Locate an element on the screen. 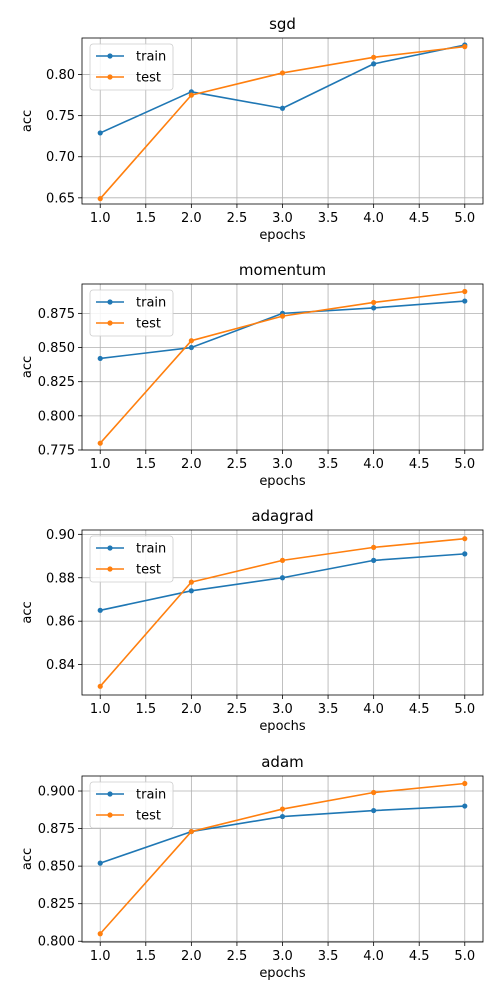 Image resolution: width=500 pixels, height=1000 pixels. y-tick-label: 0.84 is located at coordinates (60, 665).